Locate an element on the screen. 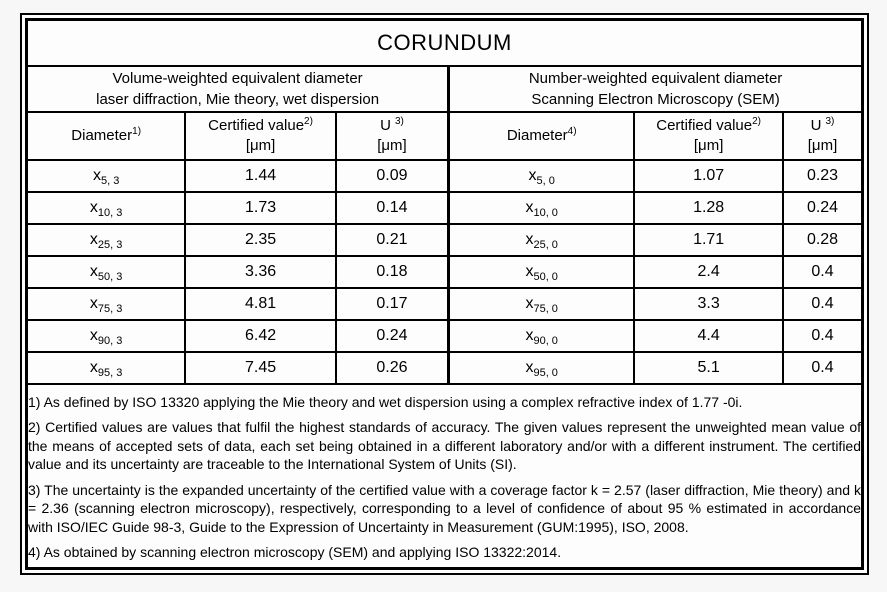 The height and width of the screenshot is (592, 887). table-row: x95, 3 7.45 0.26 x95, 0 5.1 0.4 is located at coordinates (444, 368).